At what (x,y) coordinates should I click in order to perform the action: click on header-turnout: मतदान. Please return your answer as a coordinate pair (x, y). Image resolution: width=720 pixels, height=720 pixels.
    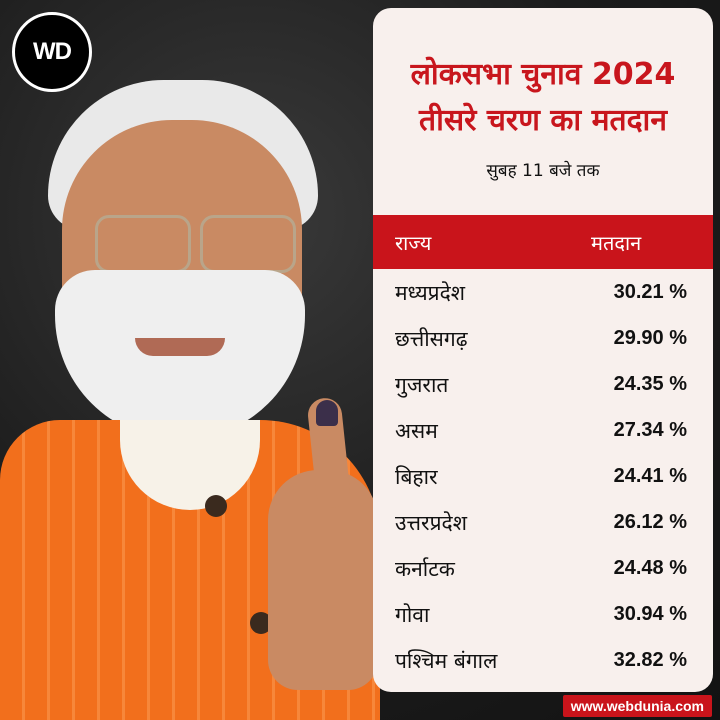
    Looking at the image, I should click on (616, 243).